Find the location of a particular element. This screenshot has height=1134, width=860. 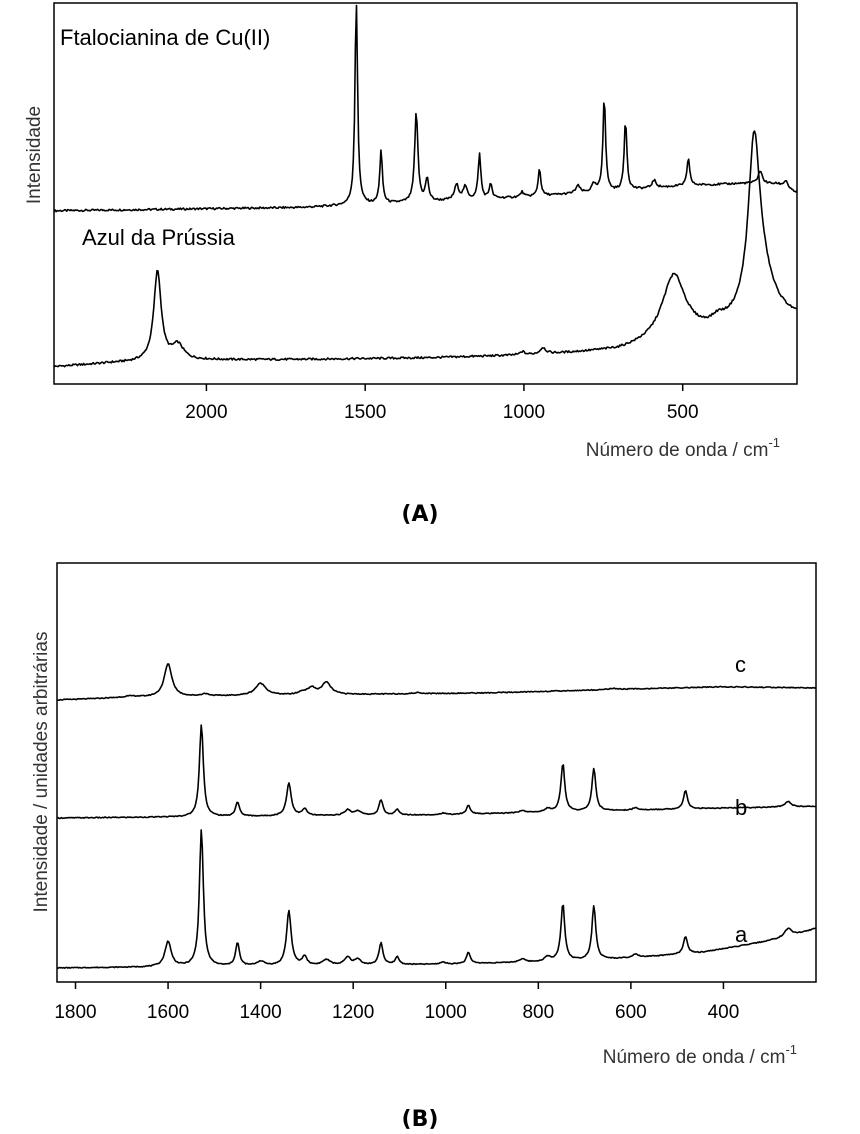

series-label-azul-da-prussia: Azul da Prússia is located at coordinates (159, 237).